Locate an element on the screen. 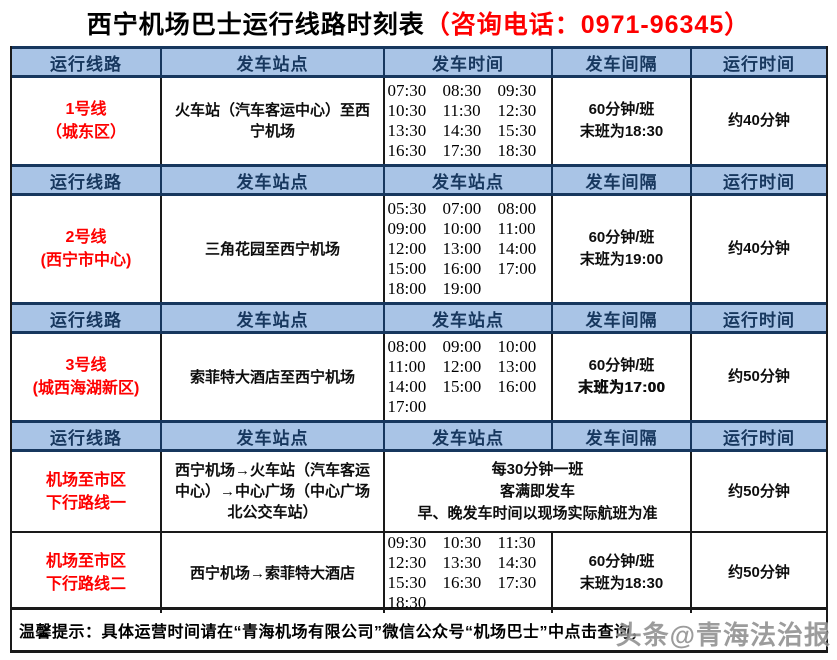  header-row-2: 运行线路 发车站点 发车站点 发车间隔 运行时间 is located at coordinates (419, 180).